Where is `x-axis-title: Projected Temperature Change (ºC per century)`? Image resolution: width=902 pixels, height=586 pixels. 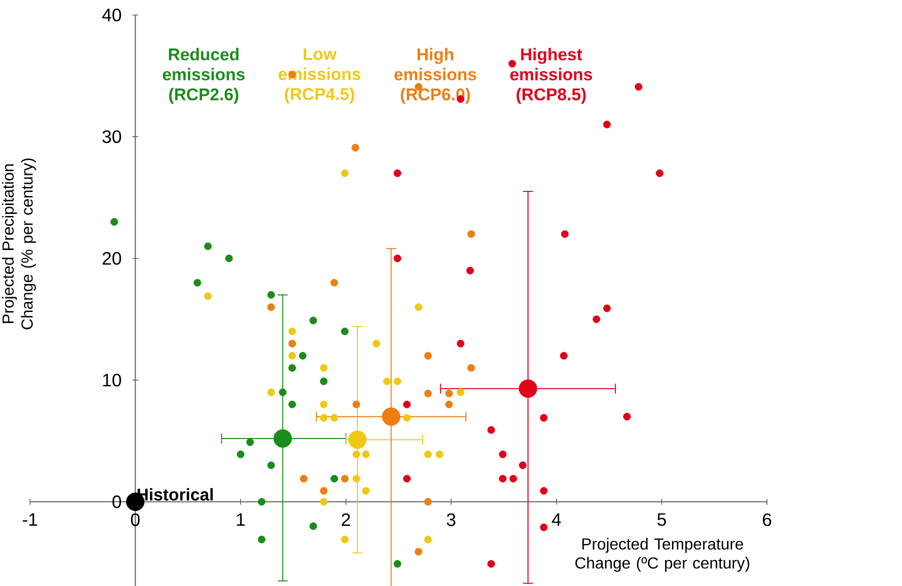 x-axis-title: Projected Temperature Change (ºC per century) is located at coordinates (662, 555).